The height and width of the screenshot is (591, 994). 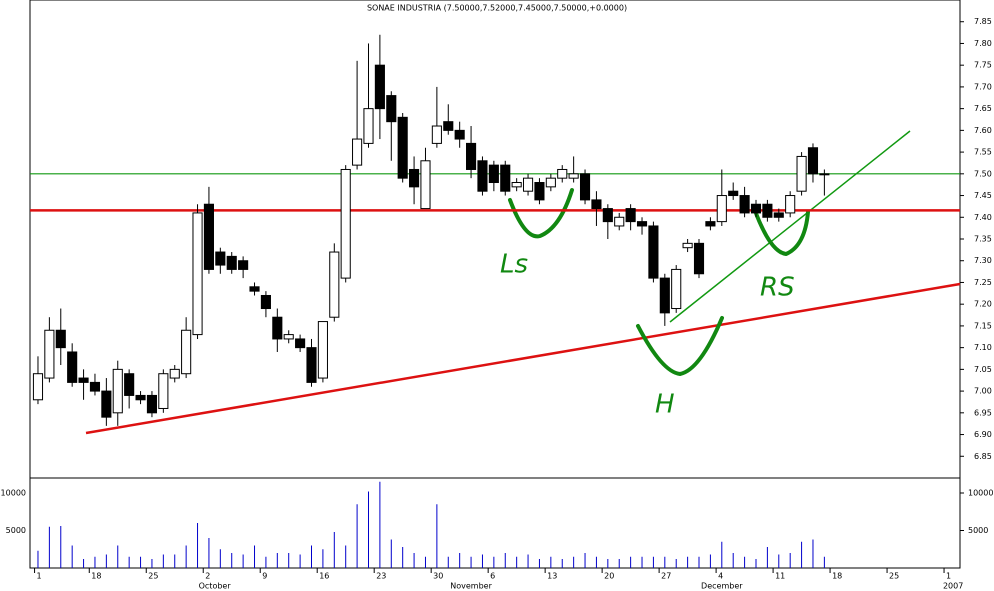 I want to click on x-tick-label: 1, so click(x=948, y=576).